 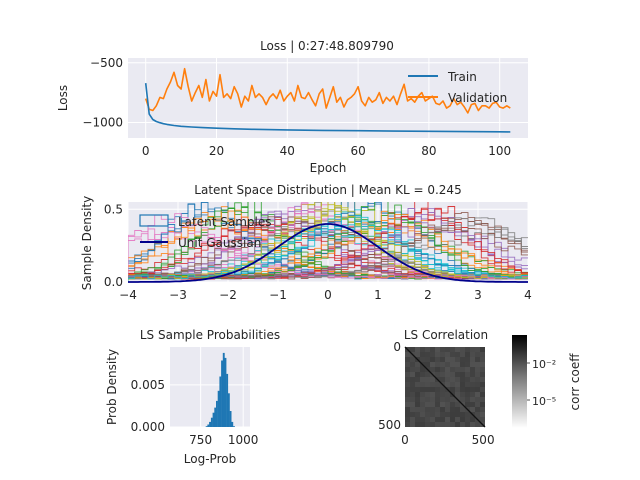 What do you see at coordinates (446, 335) in the screenshot?
I see `corr-title: LS Correlation` at bounding box center [446, 335].